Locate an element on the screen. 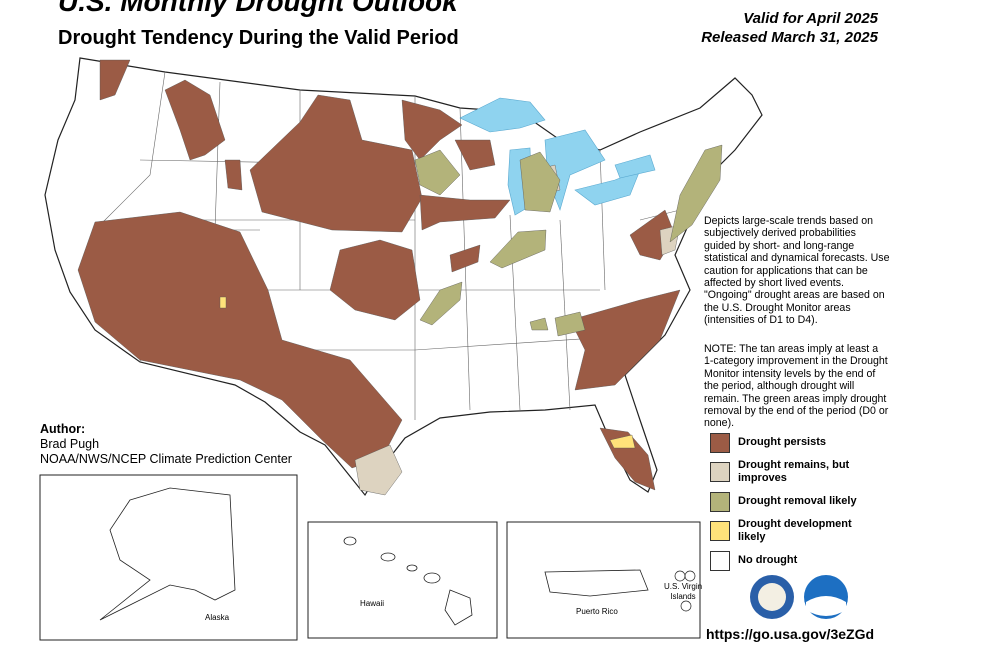 The image size is (1000, 649). legend-item: No drought is located at coordinates (810, 560).